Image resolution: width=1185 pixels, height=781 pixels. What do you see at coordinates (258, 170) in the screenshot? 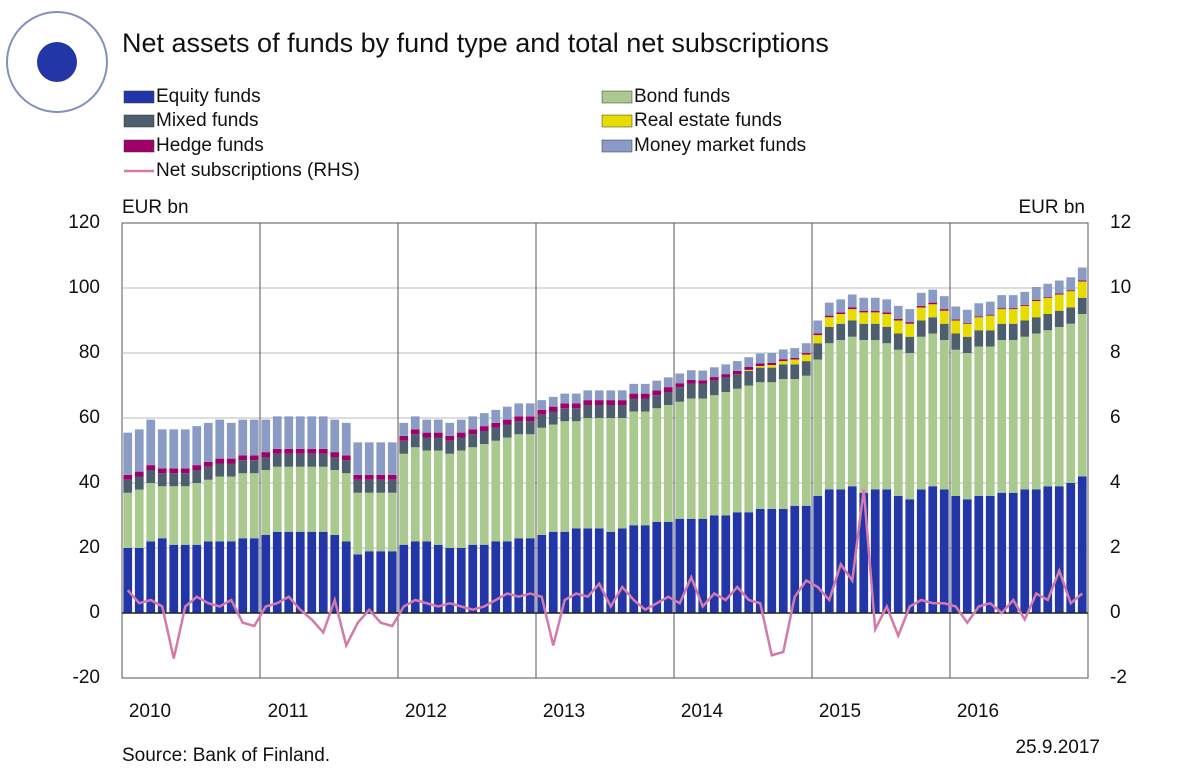
I see `legend-label: Net subscriptions (RHS)` at bounding box center [258, 170].